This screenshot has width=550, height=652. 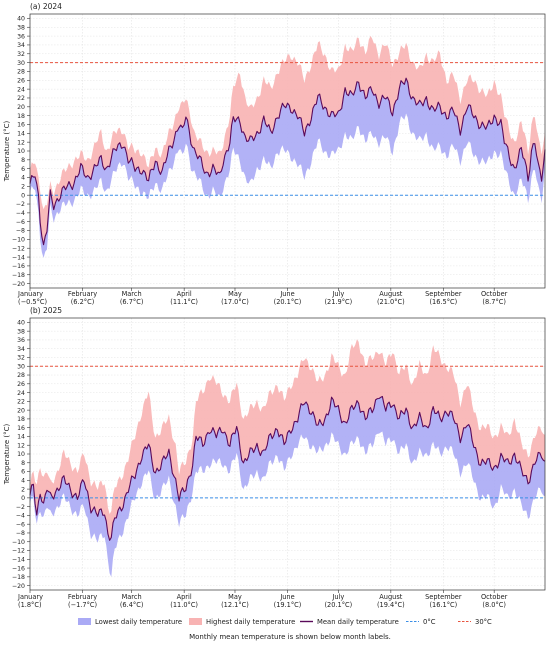 I want to click on legend-item: Lowest daily temperature, so click(x=130, y=622).